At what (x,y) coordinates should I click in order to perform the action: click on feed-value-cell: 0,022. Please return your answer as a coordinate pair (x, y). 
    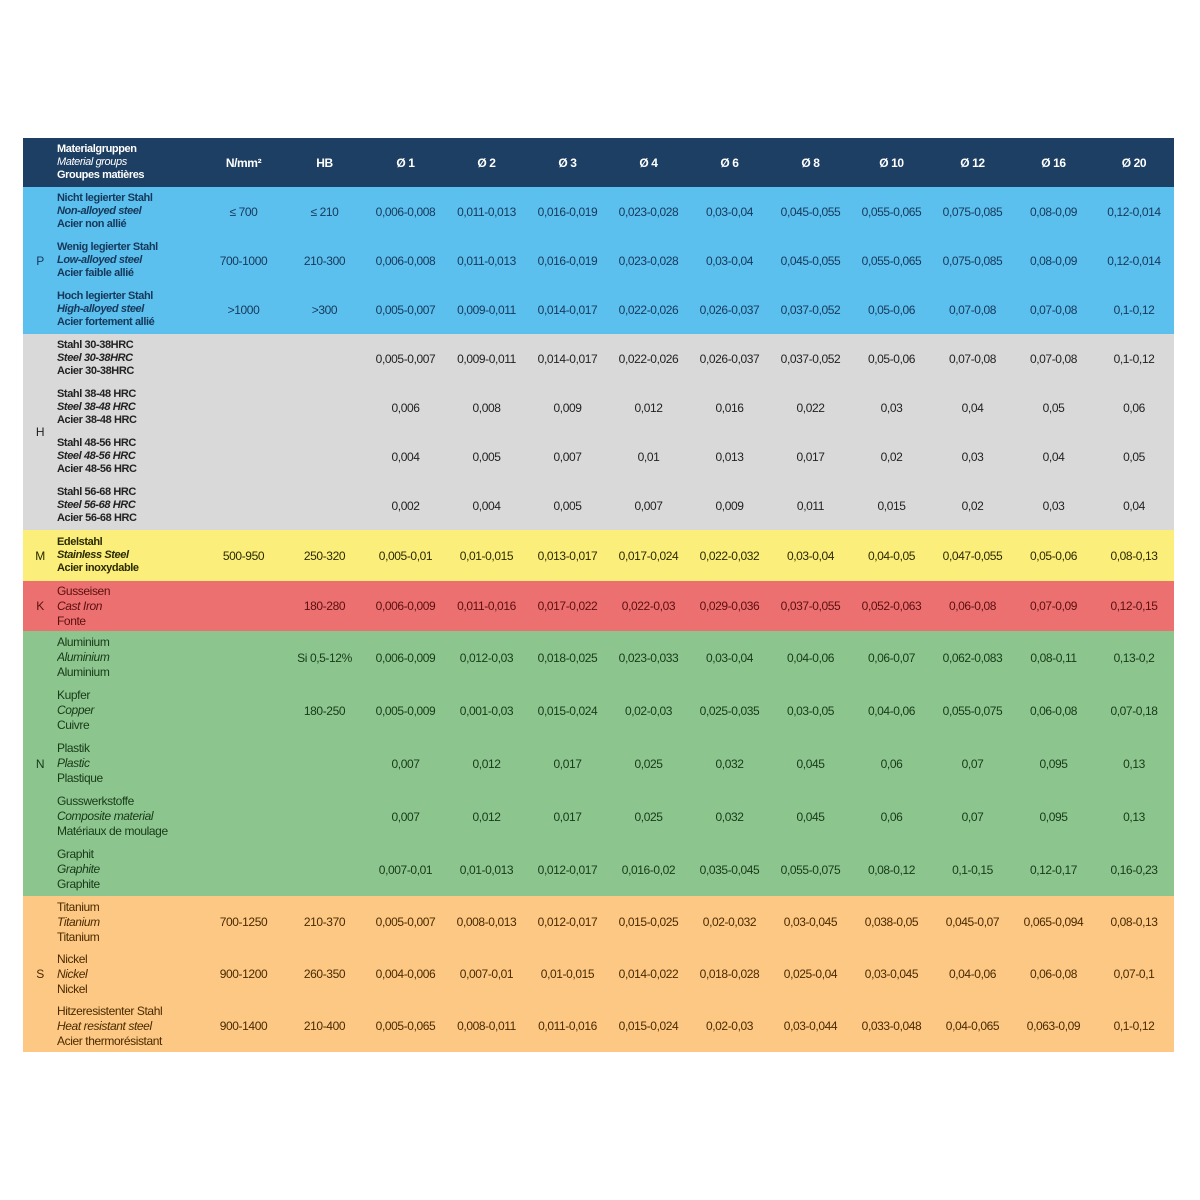
    Looking at the image, I should click on (810, 407).